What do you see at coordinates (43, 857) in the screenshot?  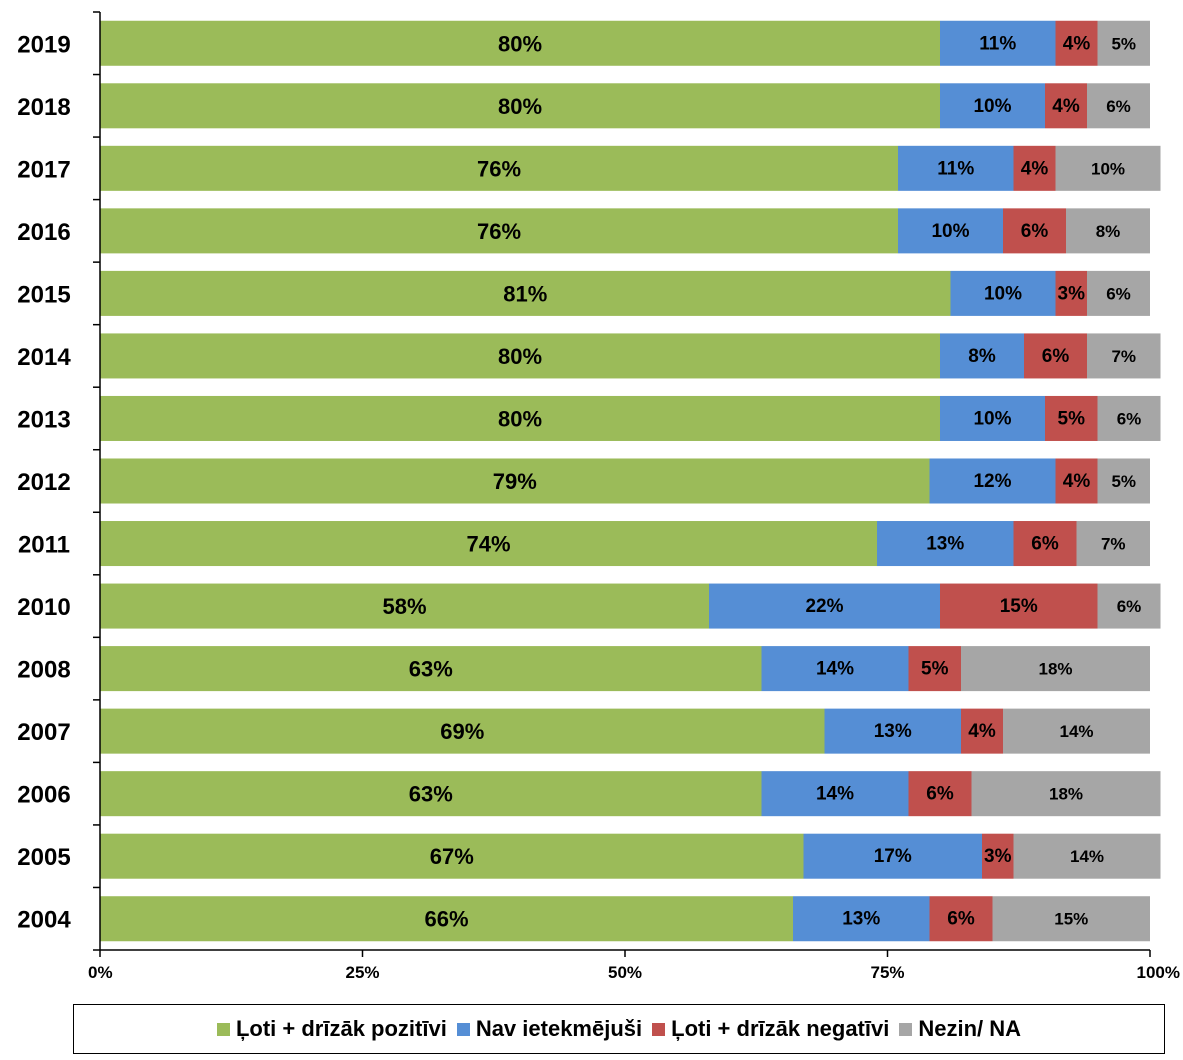 I see `category-label: 2005` at bounding box center [43, 857].